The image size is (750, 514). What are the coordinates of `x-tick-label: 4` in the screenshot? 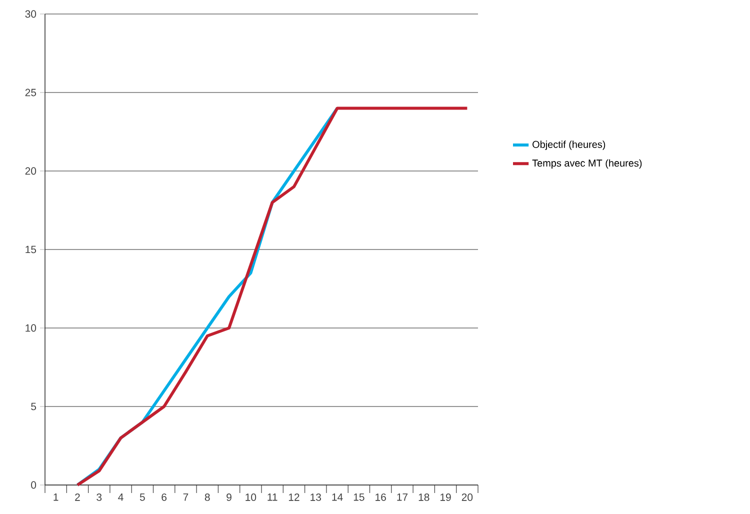 It's located at (121, 497).